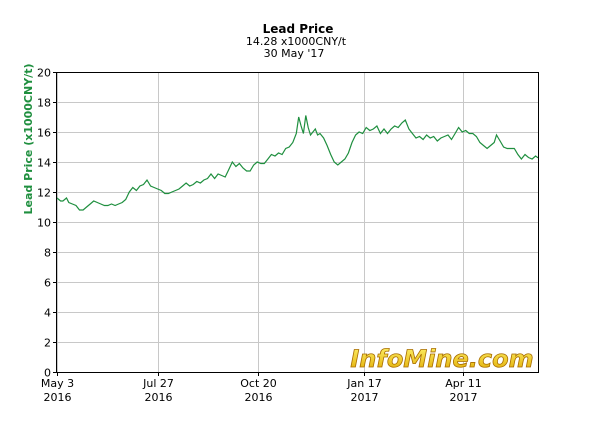  Describe the element at coordinates (44, 163) in the screenshot. I see `y-tick-label: 14` at that location.